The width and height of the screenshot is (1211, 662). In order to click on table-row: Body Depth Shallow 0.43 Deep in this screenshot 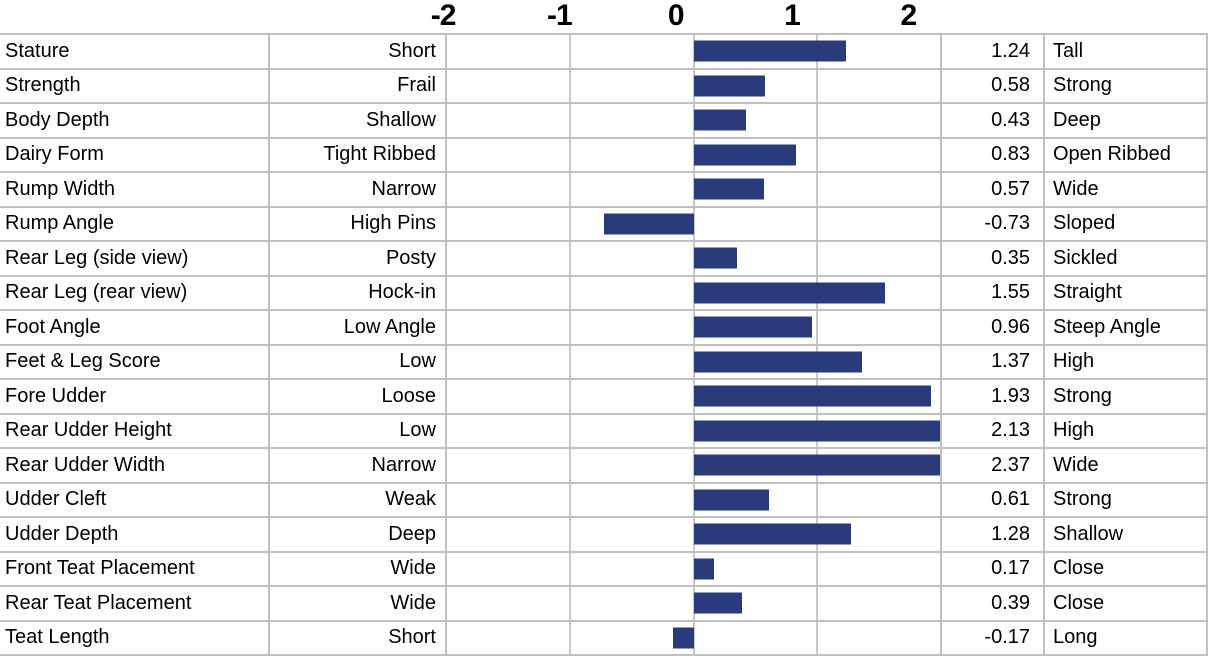, I will do `click(604, 121)`.